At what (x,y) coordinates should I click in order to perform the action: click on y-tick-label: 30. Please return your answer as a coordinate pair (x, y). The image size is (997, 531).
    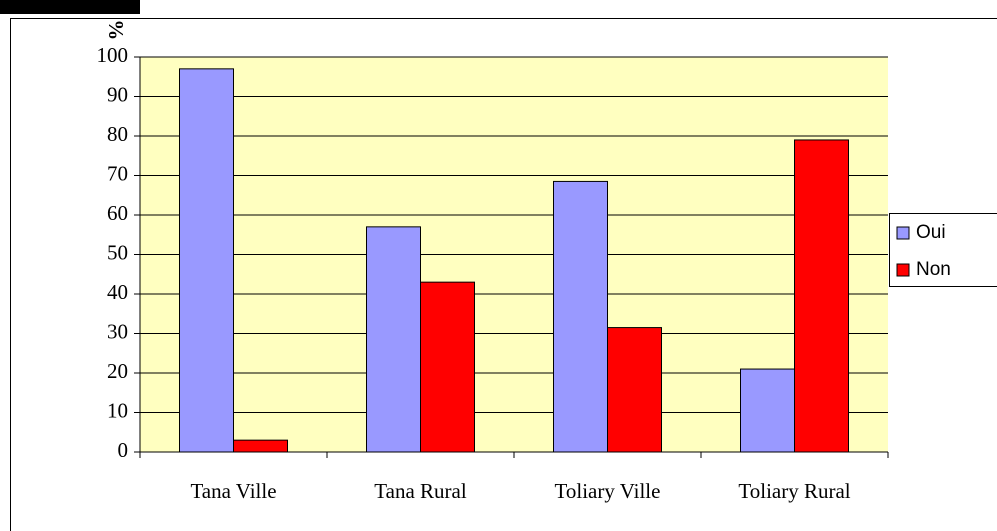
    Looking at the image, I should click on (117, 331).